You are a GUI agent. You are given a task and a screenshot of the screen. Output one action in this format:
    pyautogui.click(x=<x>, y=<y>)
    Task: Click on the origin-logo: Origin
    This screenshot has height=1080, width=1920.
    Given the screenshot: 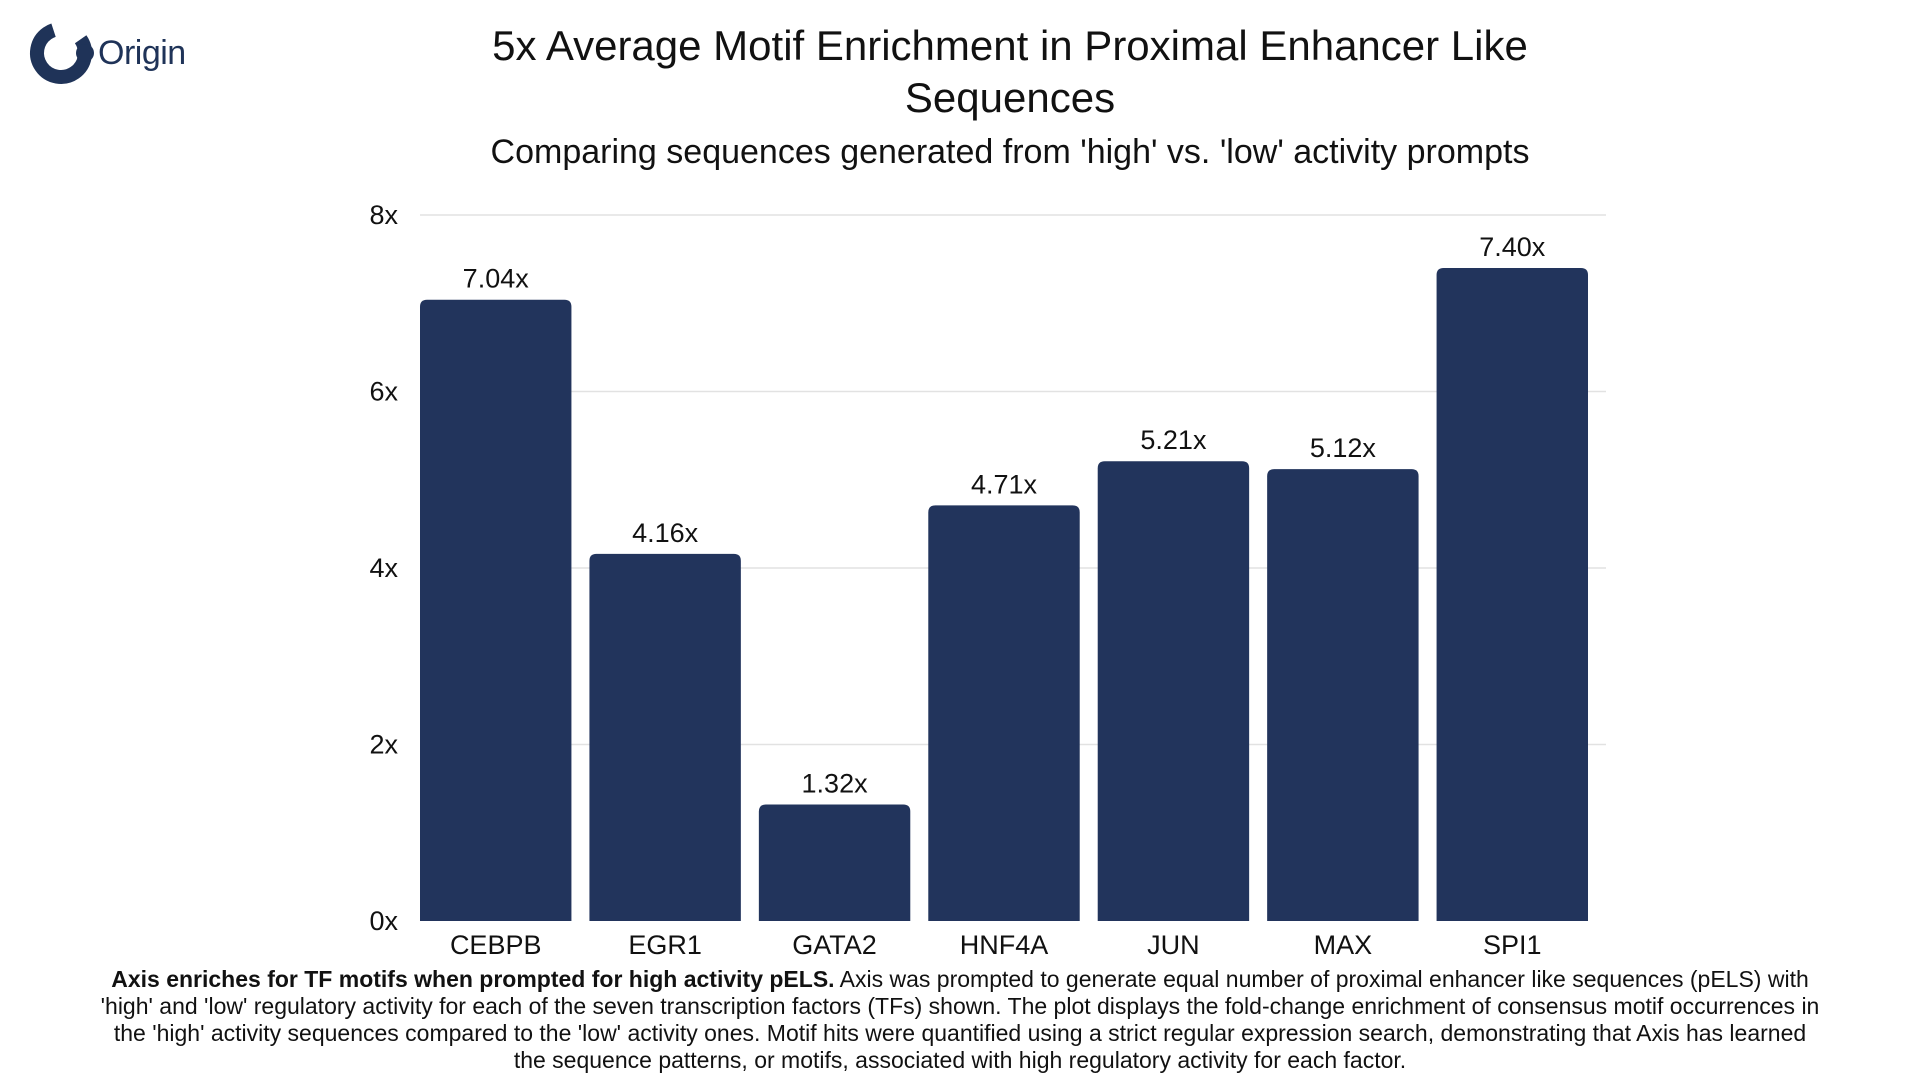 What is the action you would take?
    pyautogui.click(x=107, y=53)
    